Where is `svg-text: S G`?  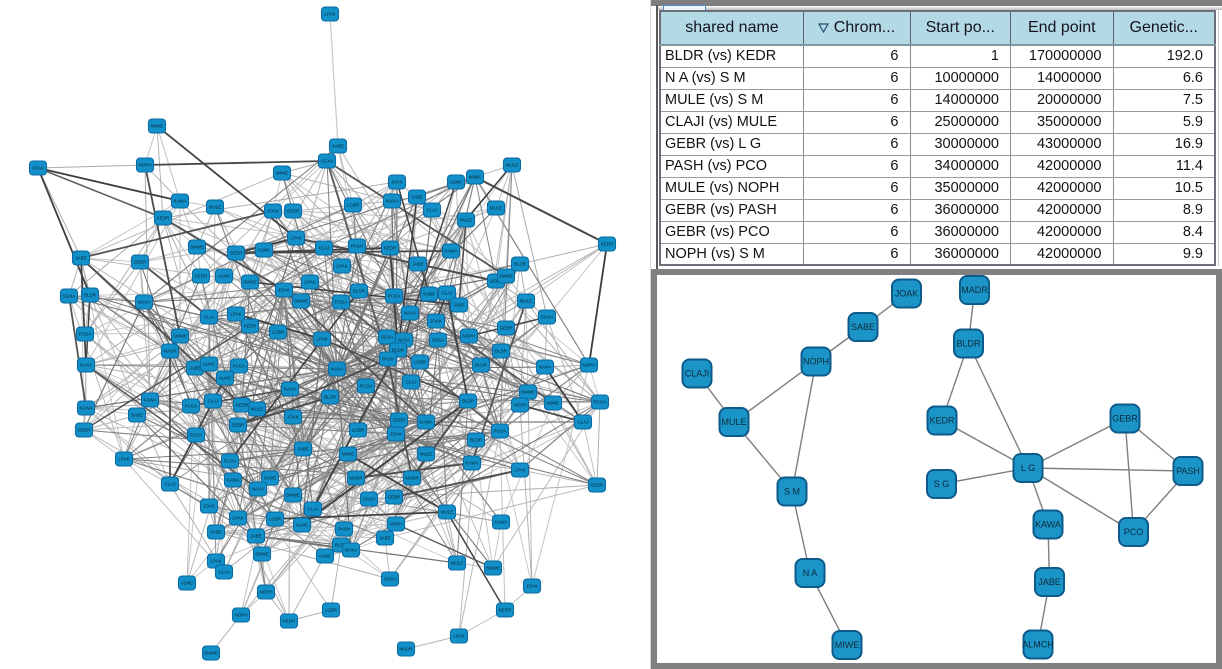
svg-text: S G is located at coordinates (942, 484).